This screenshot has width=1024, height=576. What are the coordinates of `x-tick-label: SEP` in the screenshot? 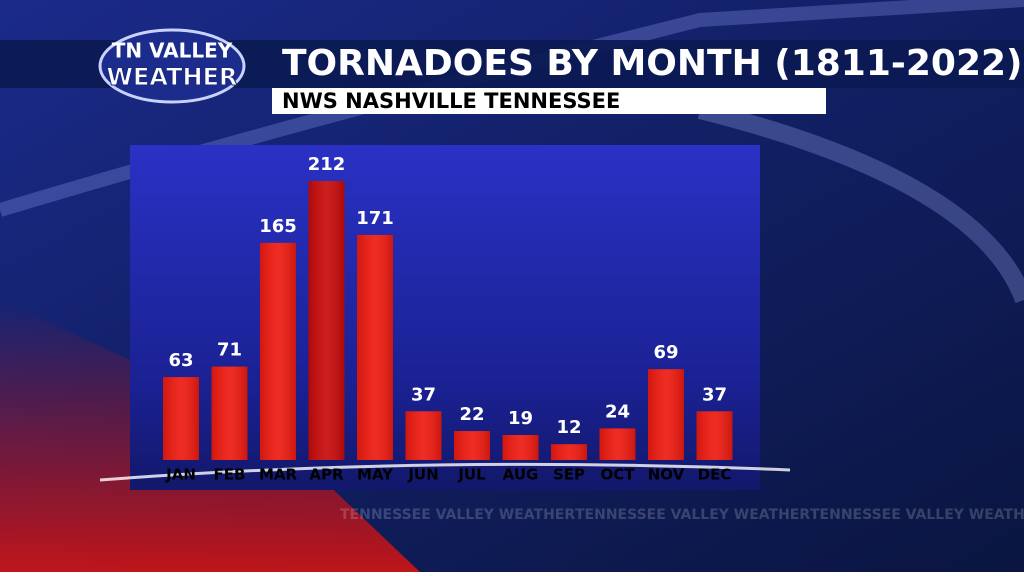 It's located at (569, 475).